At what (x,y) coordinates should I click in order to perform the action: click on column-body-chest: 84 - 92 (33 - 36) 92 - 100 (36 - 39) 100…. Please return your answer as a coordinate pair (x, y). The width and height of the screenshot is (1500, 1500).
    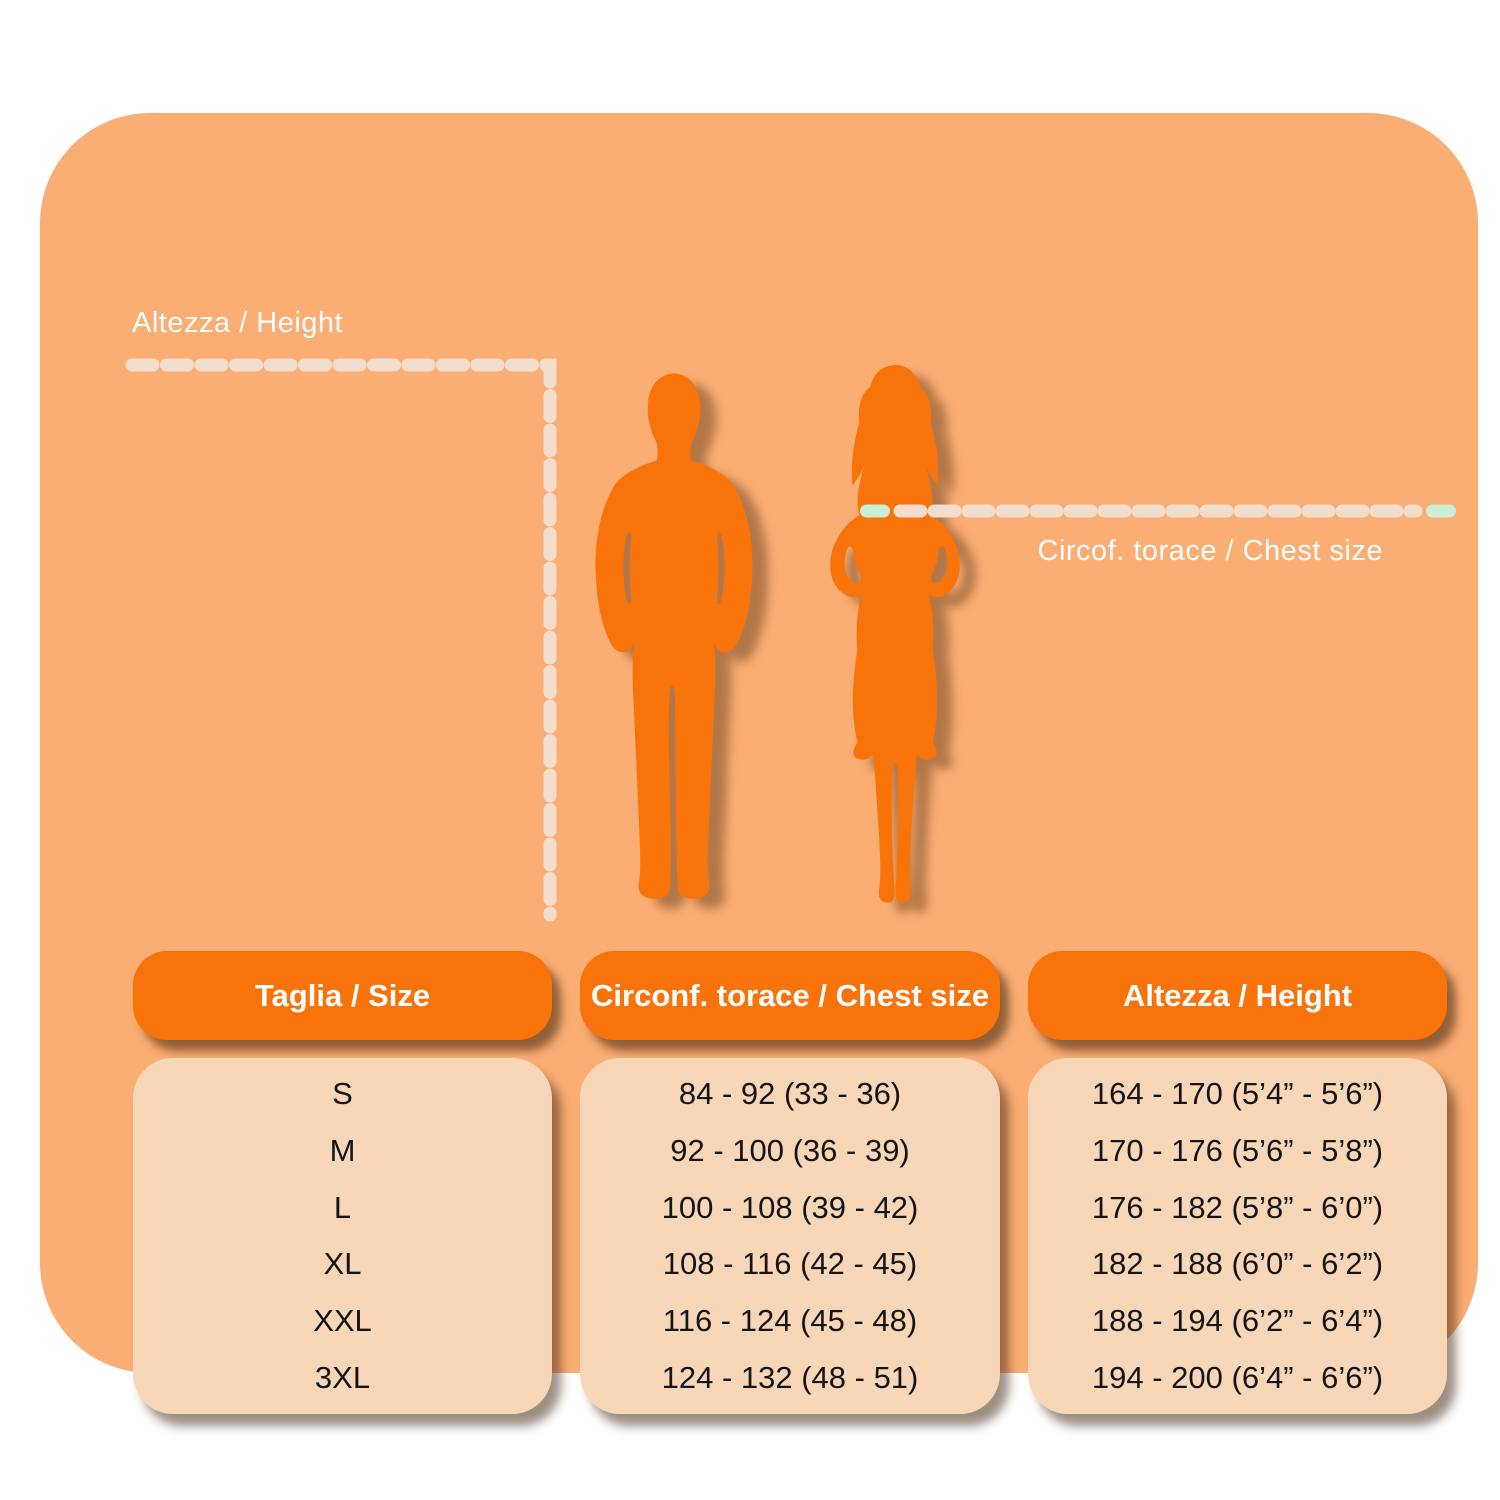
    Looking at the image, I should click on (790, 1236).